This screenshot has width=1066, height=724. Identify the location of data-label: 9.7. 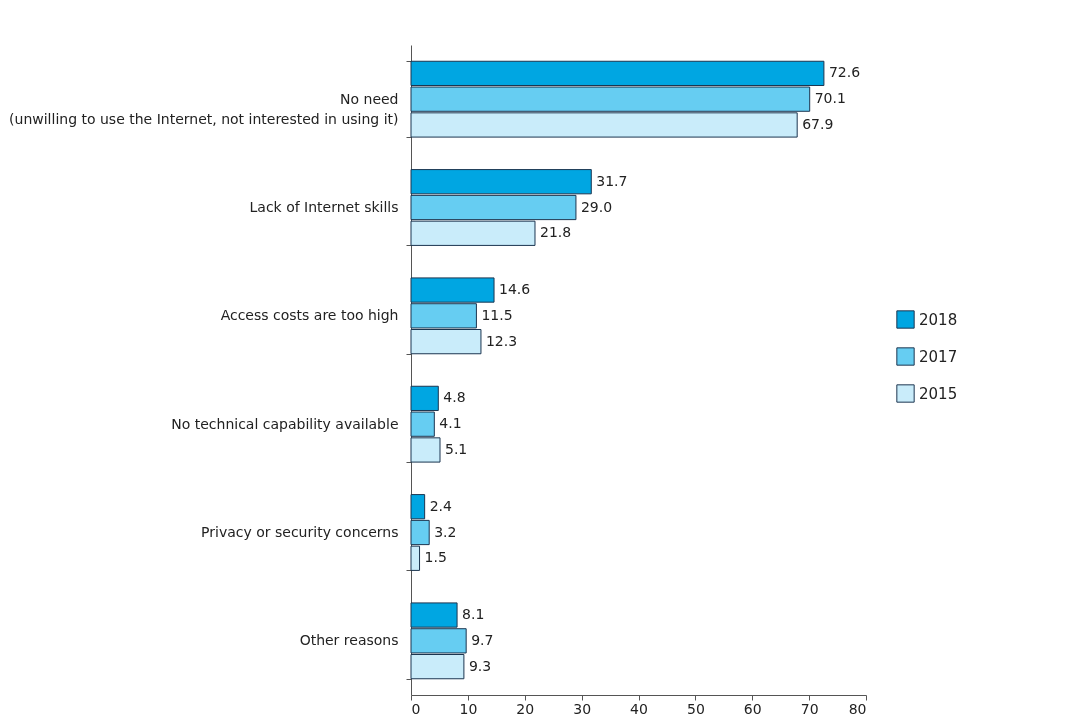
(482, 639).